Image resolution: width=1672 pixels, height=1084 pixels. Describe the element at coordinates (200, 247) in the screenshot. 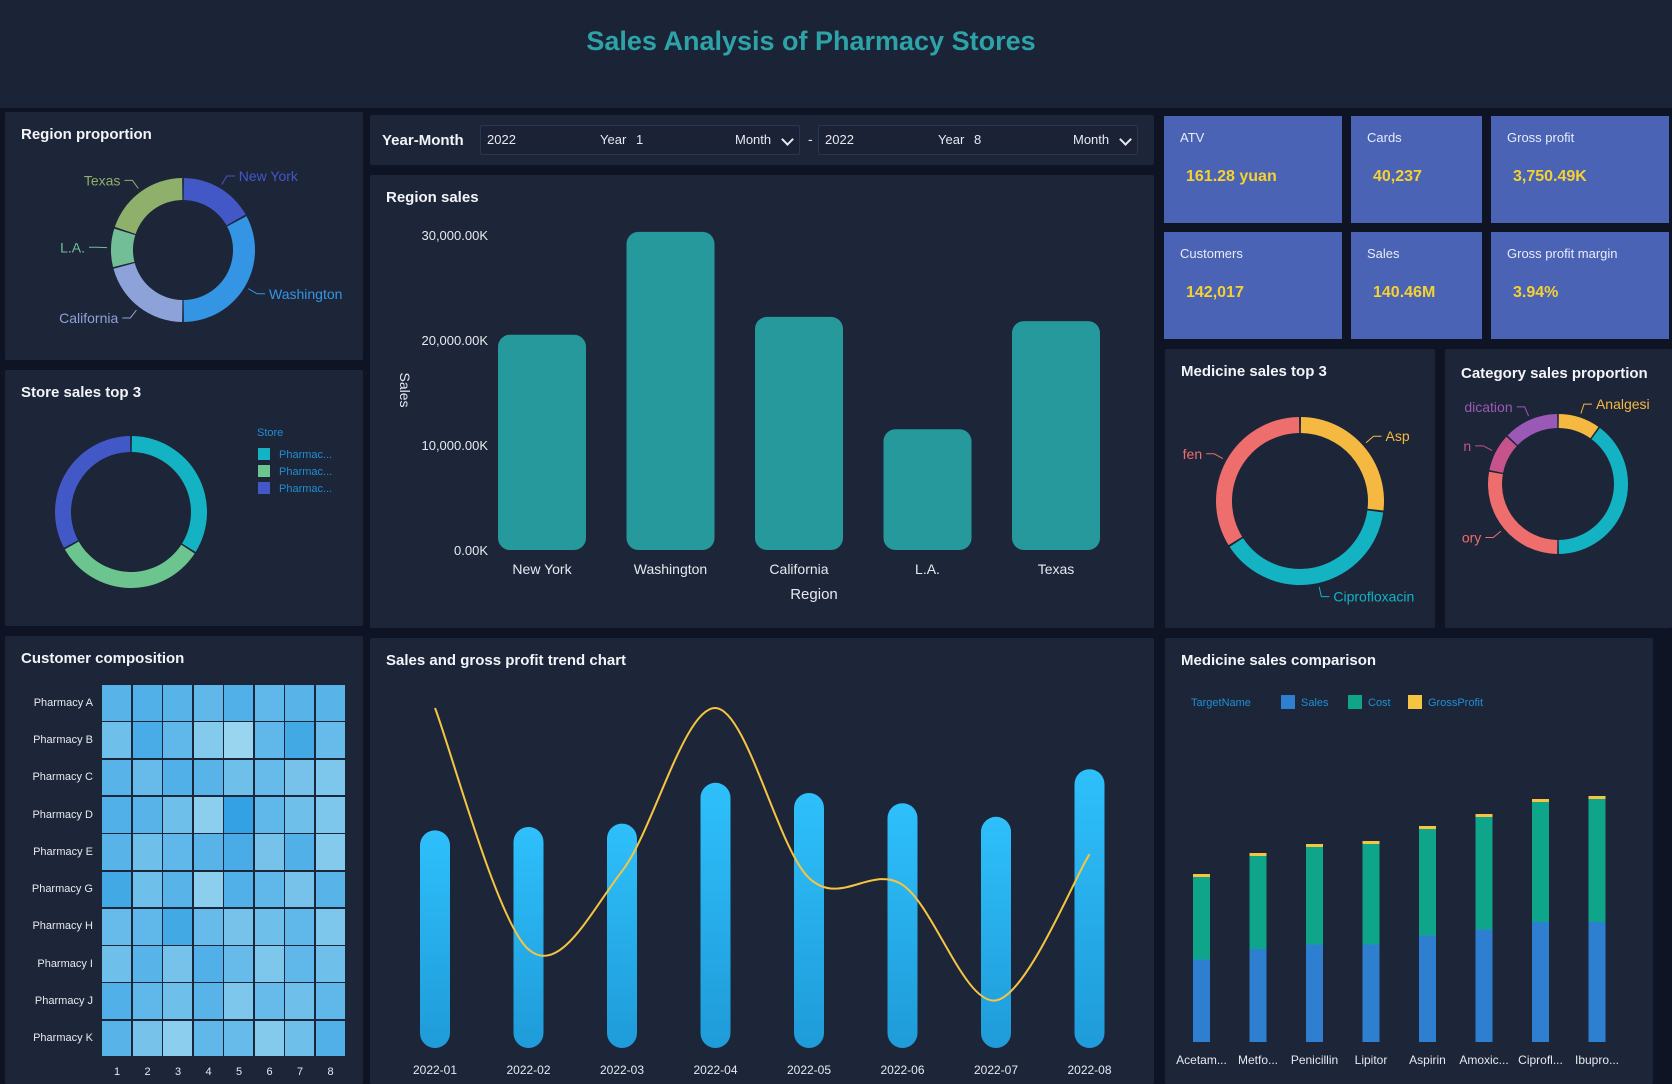

I see `region-proportion-chart: New York Washington California L.A. Texas` at that location.